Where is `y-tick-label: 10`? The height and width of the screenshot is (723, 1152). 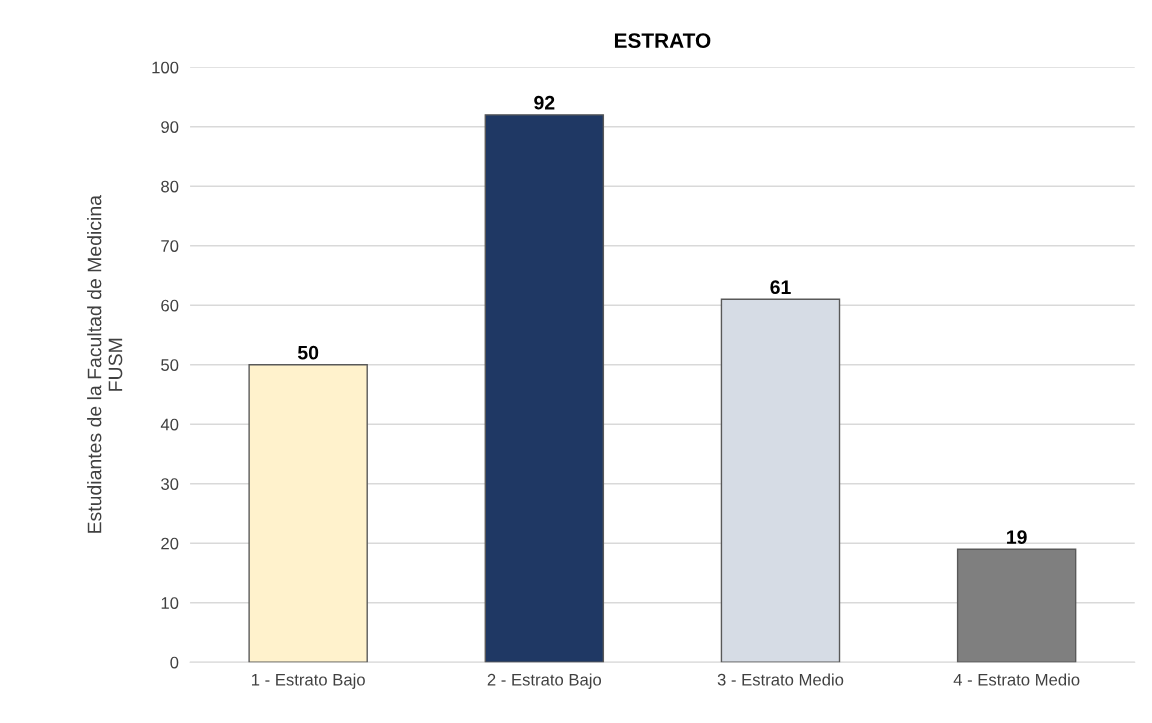 y-tick-label: 10 is located at coordinates (170, 603).